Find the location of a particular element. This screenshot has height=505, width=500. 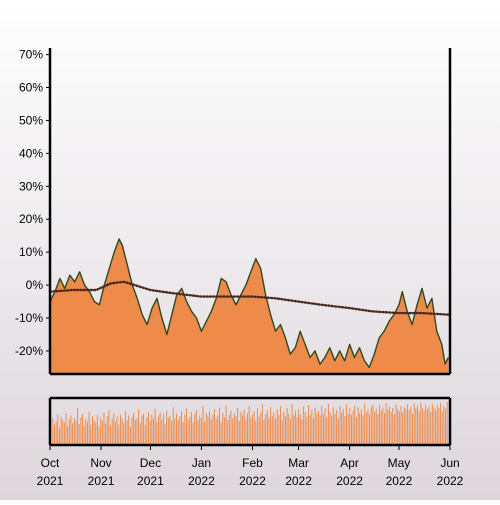

x-tick-label-month: Nov is located at coordinates (100, 463).